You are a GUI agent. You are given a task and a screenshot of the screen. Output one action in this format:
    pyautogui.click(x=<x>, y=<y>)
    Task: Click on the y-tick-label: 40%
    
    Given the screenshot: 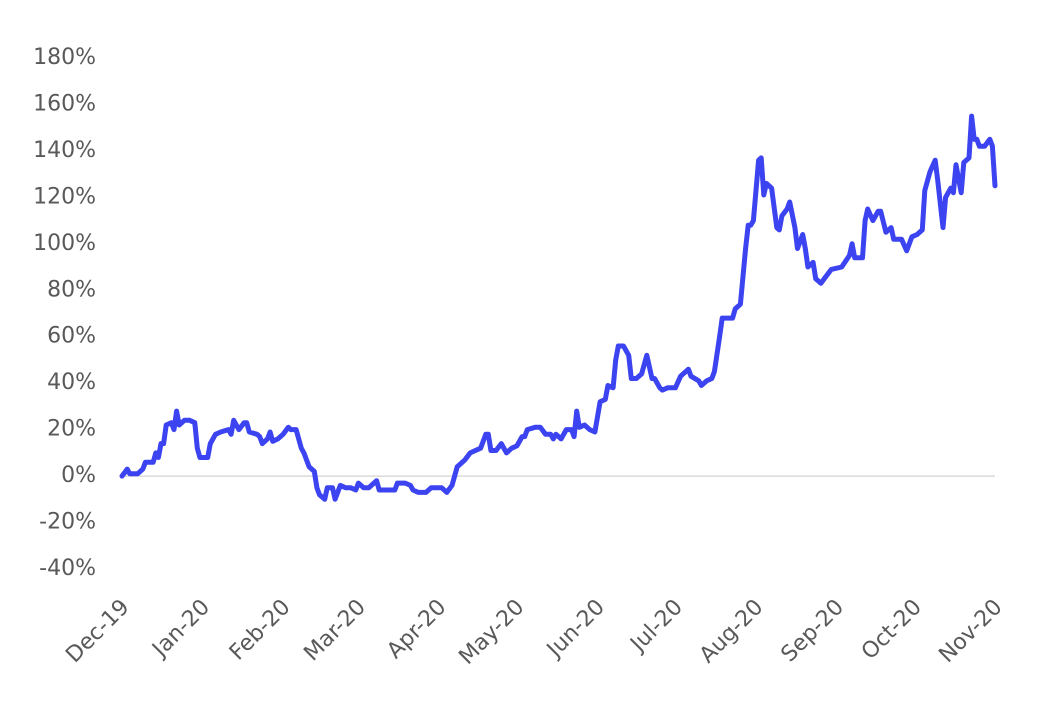 What is the action you would take?
    pyautogui.click(x=71, y=382)
    